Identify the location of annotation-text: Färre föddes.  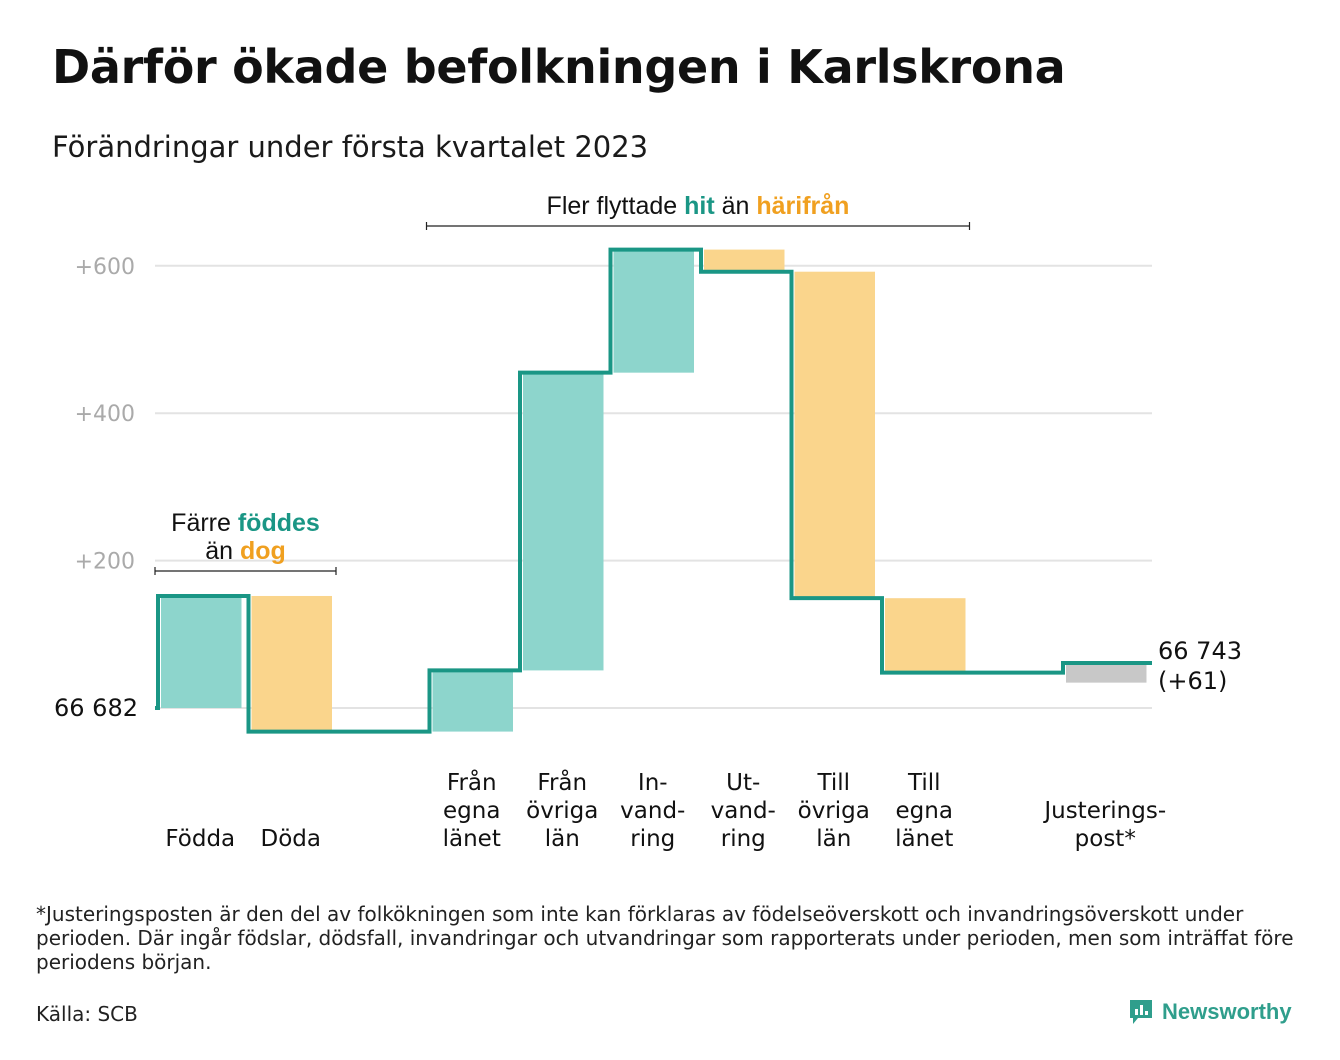
(245, 523).